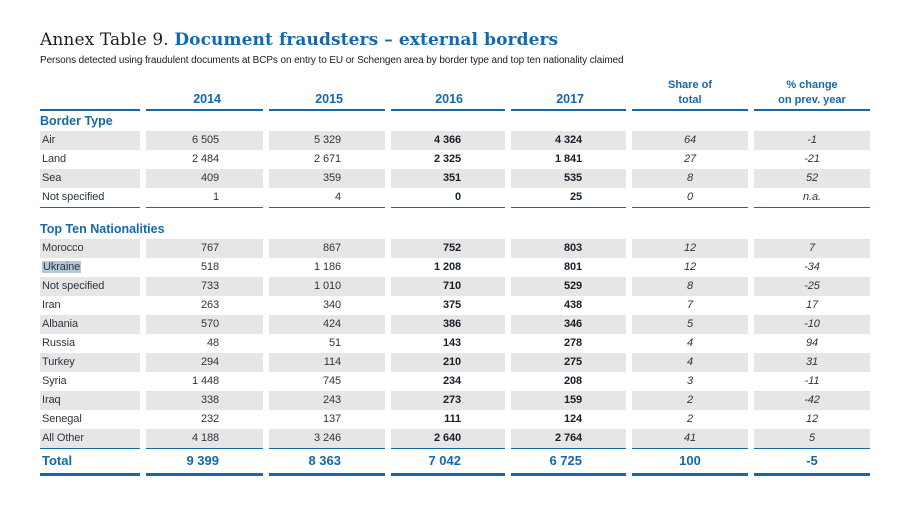 The height and width of the screenshot is (521, 907). I want to click on col-header-line1: Share of, so click(689, 85).